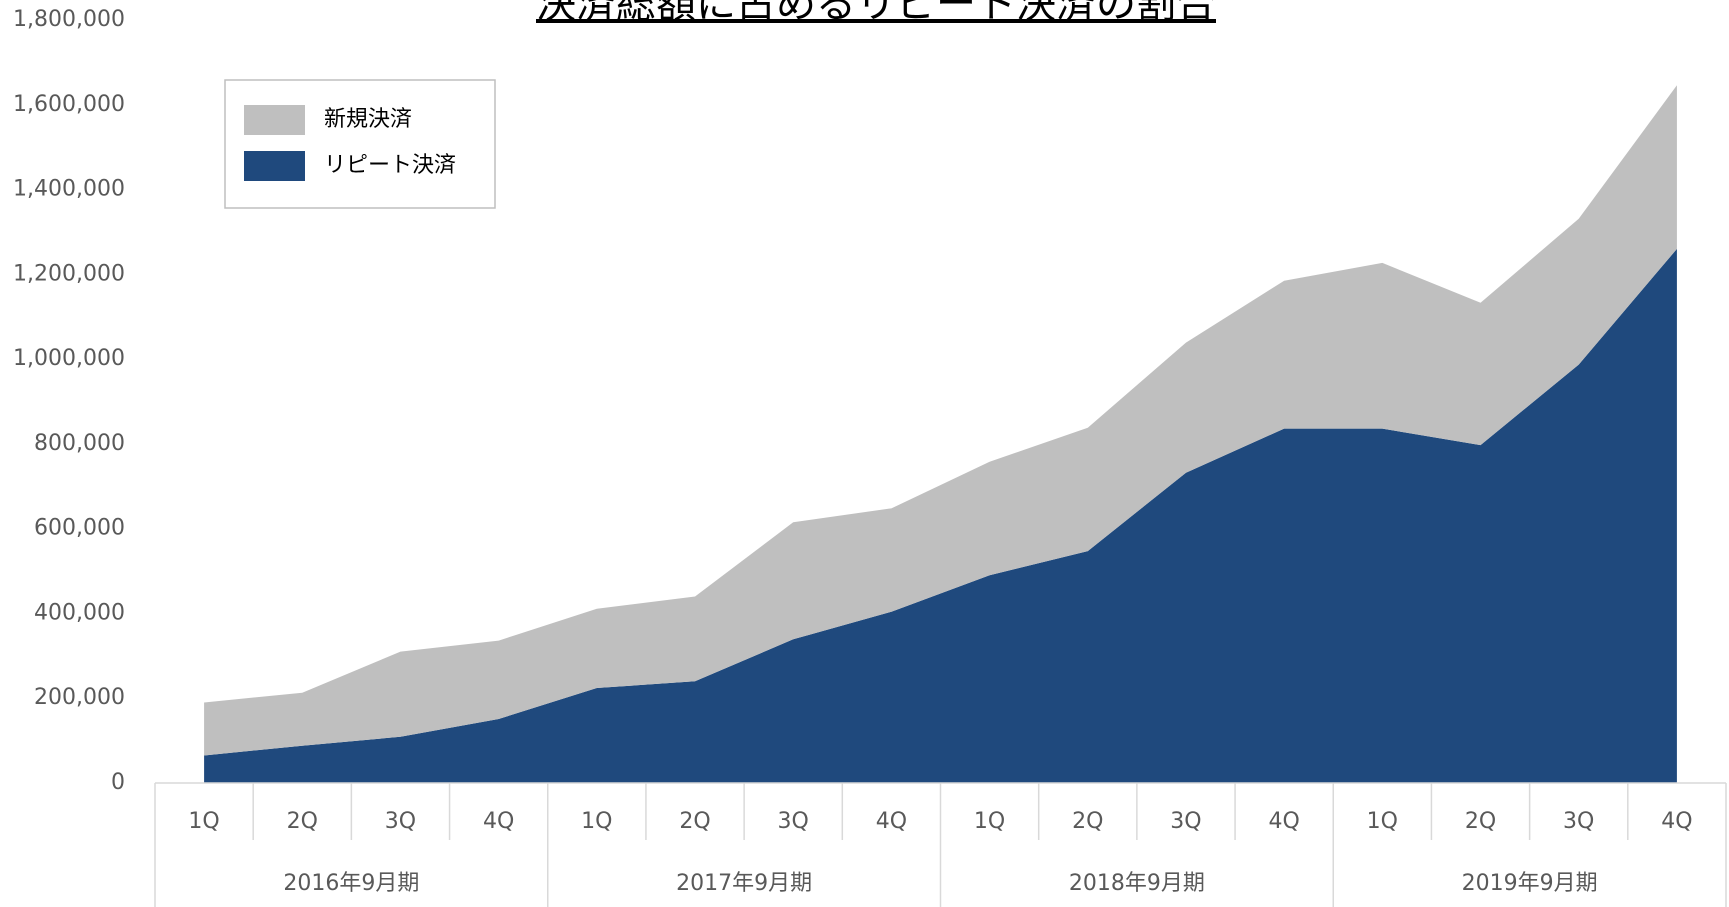 This screenshot has height=907, width=1729. Describe the element at coordinates (69, 19) in the screenshot. I see `y-tick-label: 1,800,000` at that location.